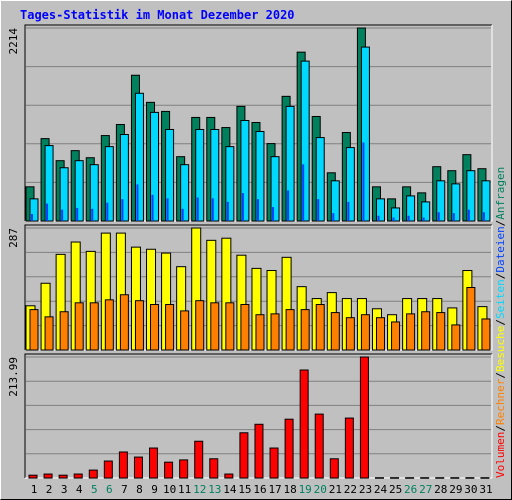 This screenshot has height=500, width=512. What do you see at coordinates (290, 489) in the screenshot?
I see `x-tick-label: 18` at bounding box center [290, 489].